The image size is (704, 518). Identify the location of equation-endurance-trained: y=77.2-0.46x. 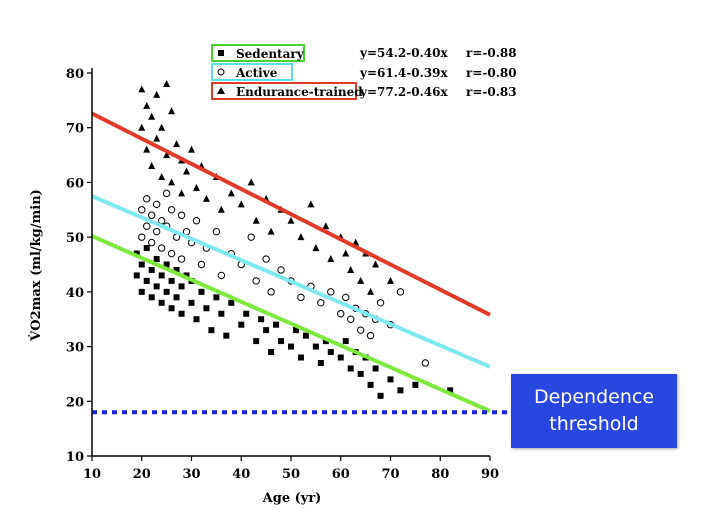
(403, 92).